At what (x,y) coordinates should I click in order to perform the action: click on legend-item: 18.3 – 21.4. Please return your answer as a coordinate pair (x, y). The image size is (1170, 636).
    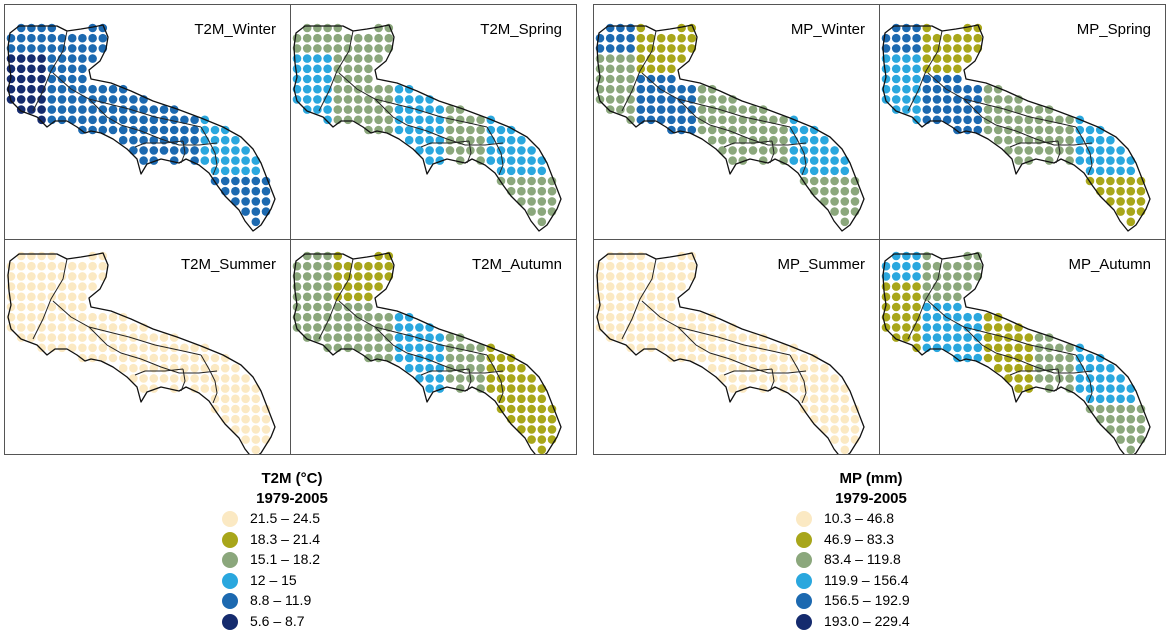
    Looking at the image, I should click on (292, 541).